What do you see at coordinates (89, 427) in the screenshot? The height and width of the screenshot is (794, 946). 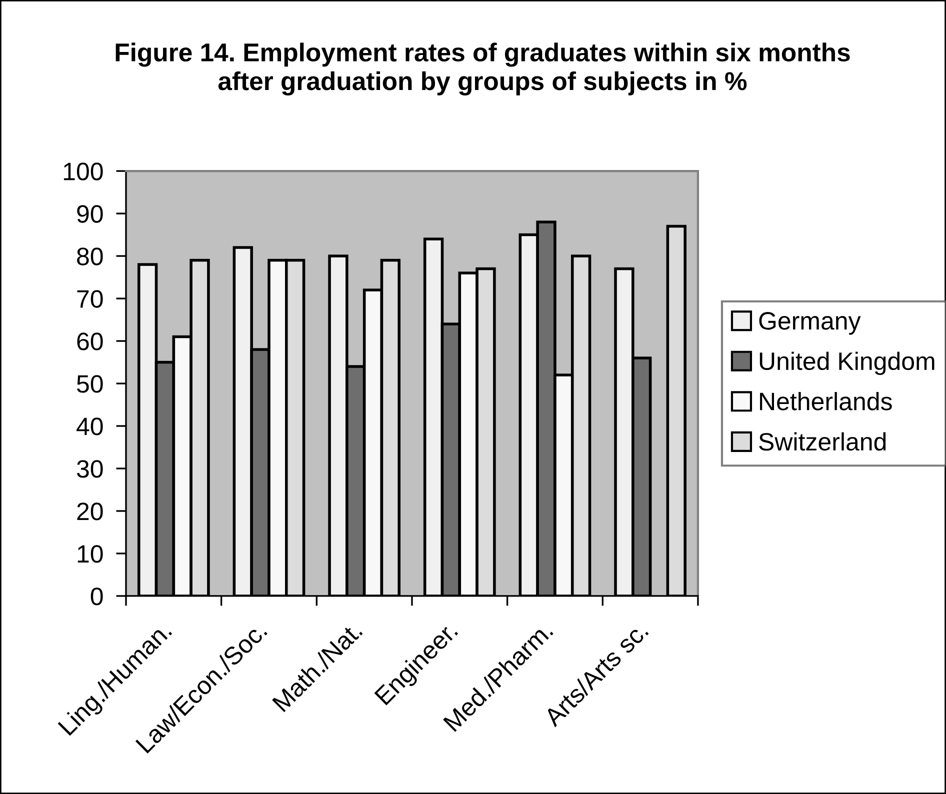 I see `y-tick-label: 40` at bounding box center [89, 427].